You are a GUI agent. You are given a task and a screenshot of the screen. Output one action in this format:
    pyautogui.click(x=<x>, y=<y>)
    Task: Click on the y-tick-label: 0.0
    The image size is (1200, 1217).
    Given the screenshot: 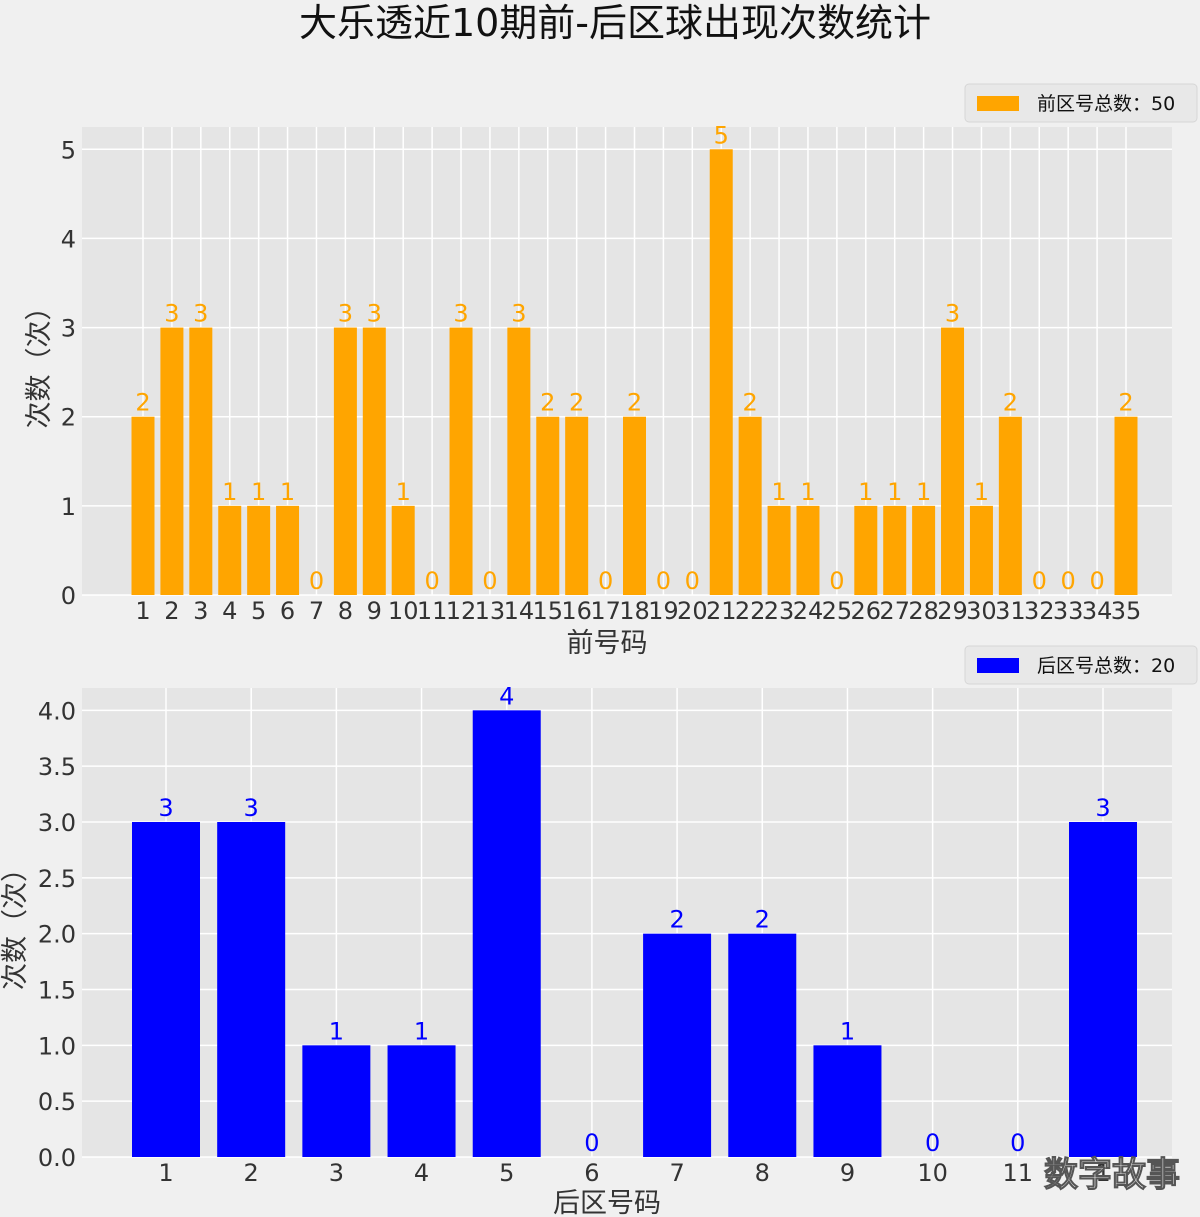 What is the action you would take?
    pyautogui.click(x=57, y=1158)
    